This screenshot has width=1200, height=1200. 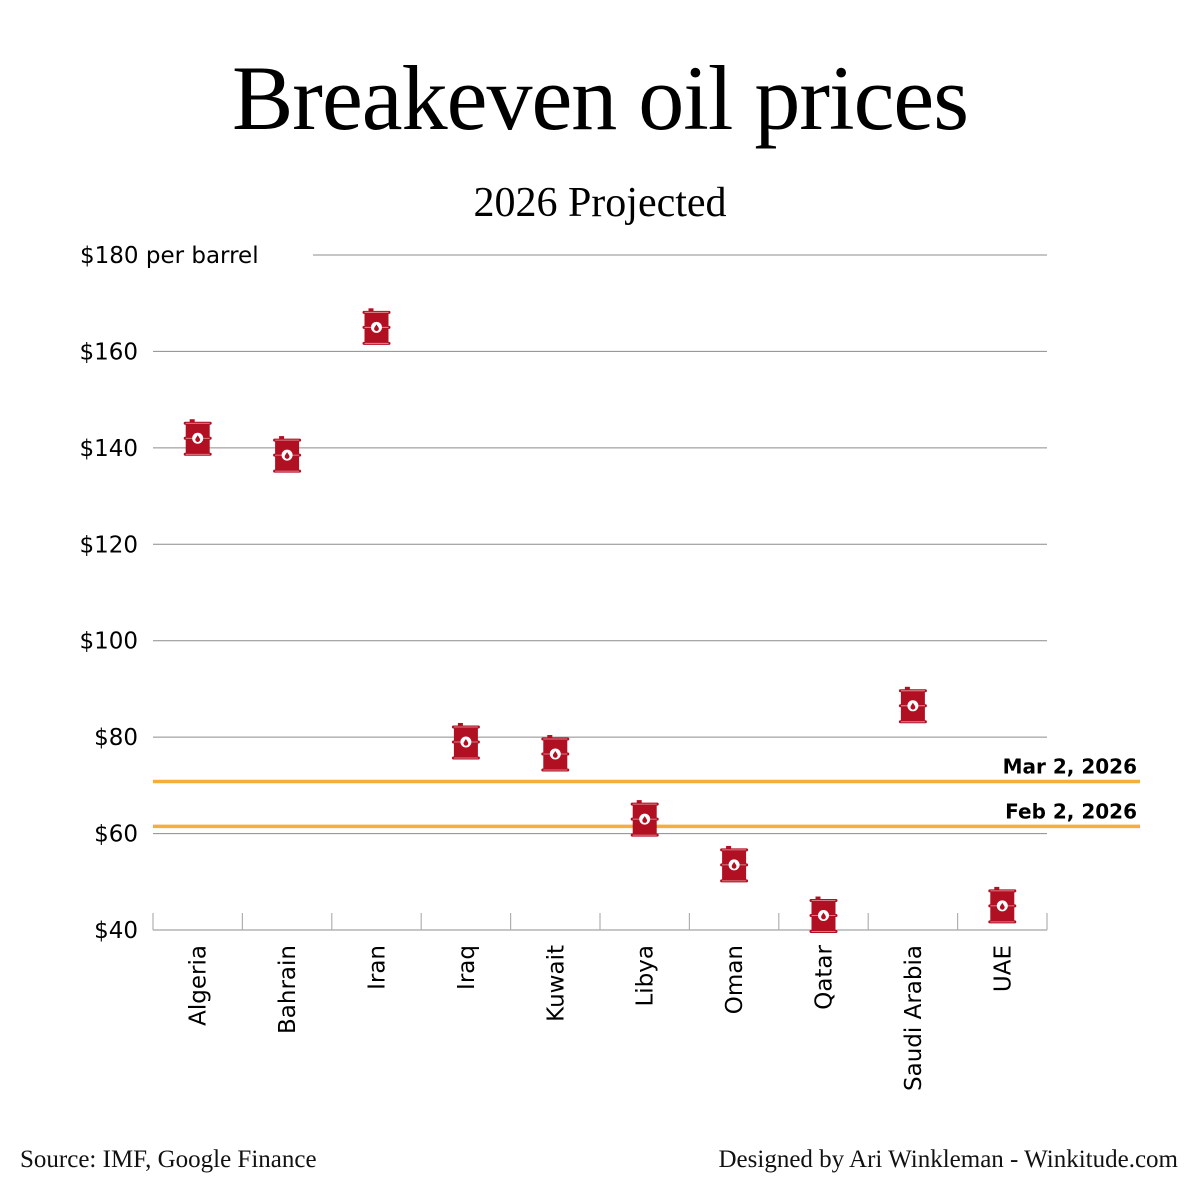 What do you see at coordinates (735, 979) in the screenshot?
I see `x-category-label: Oman` at bounding box center [735, 979].